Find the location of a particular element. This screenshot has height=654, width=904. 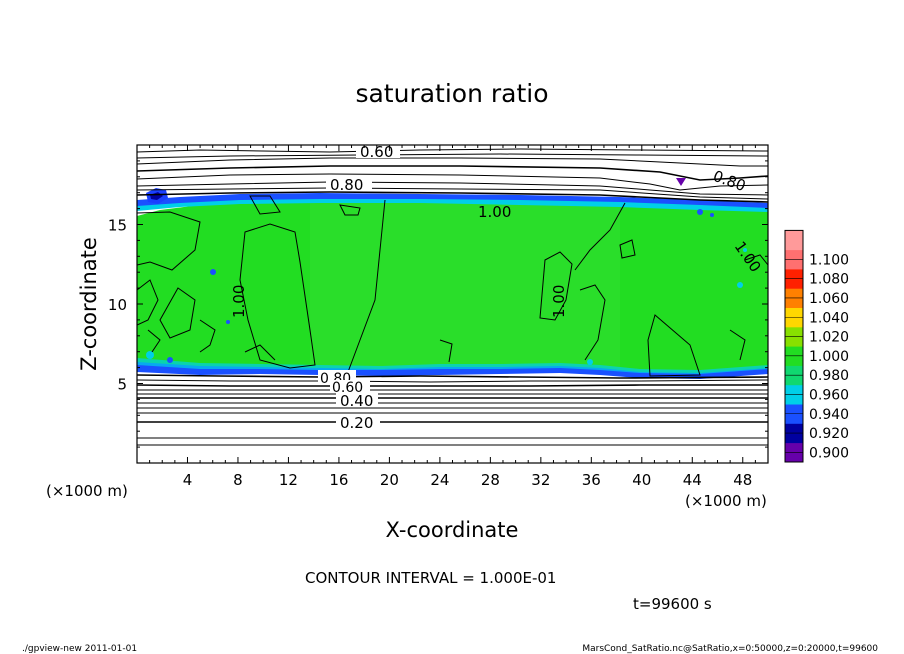

x-unit-label: (×1000 m) is located at coordinates (726, 501).